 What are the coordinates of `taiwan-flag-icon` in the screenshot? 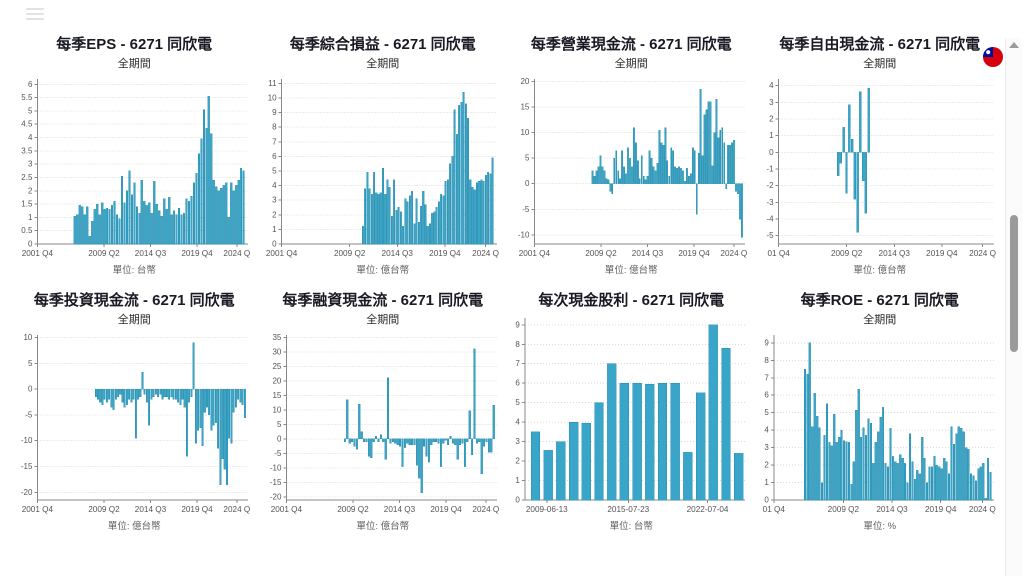 It's located at (993, 57).